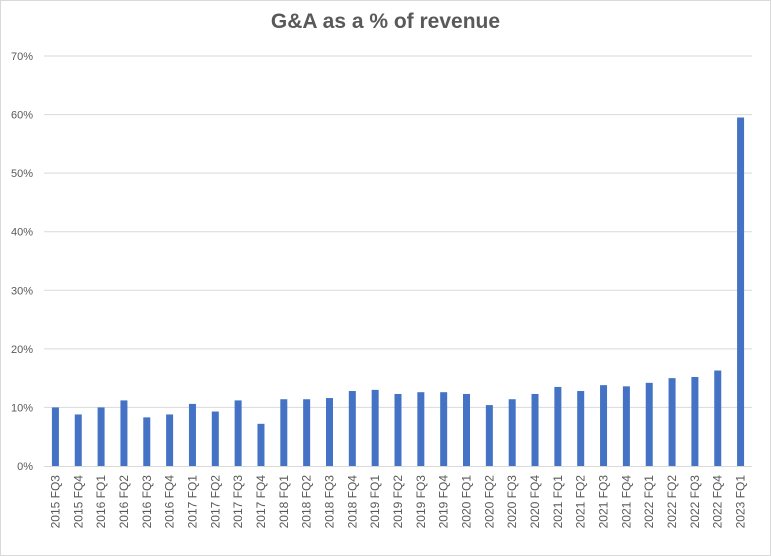  Describe the element at coordinates (718, 502) in the screenshot. I see `x-tick-label: 2022 FQ4` at that location.